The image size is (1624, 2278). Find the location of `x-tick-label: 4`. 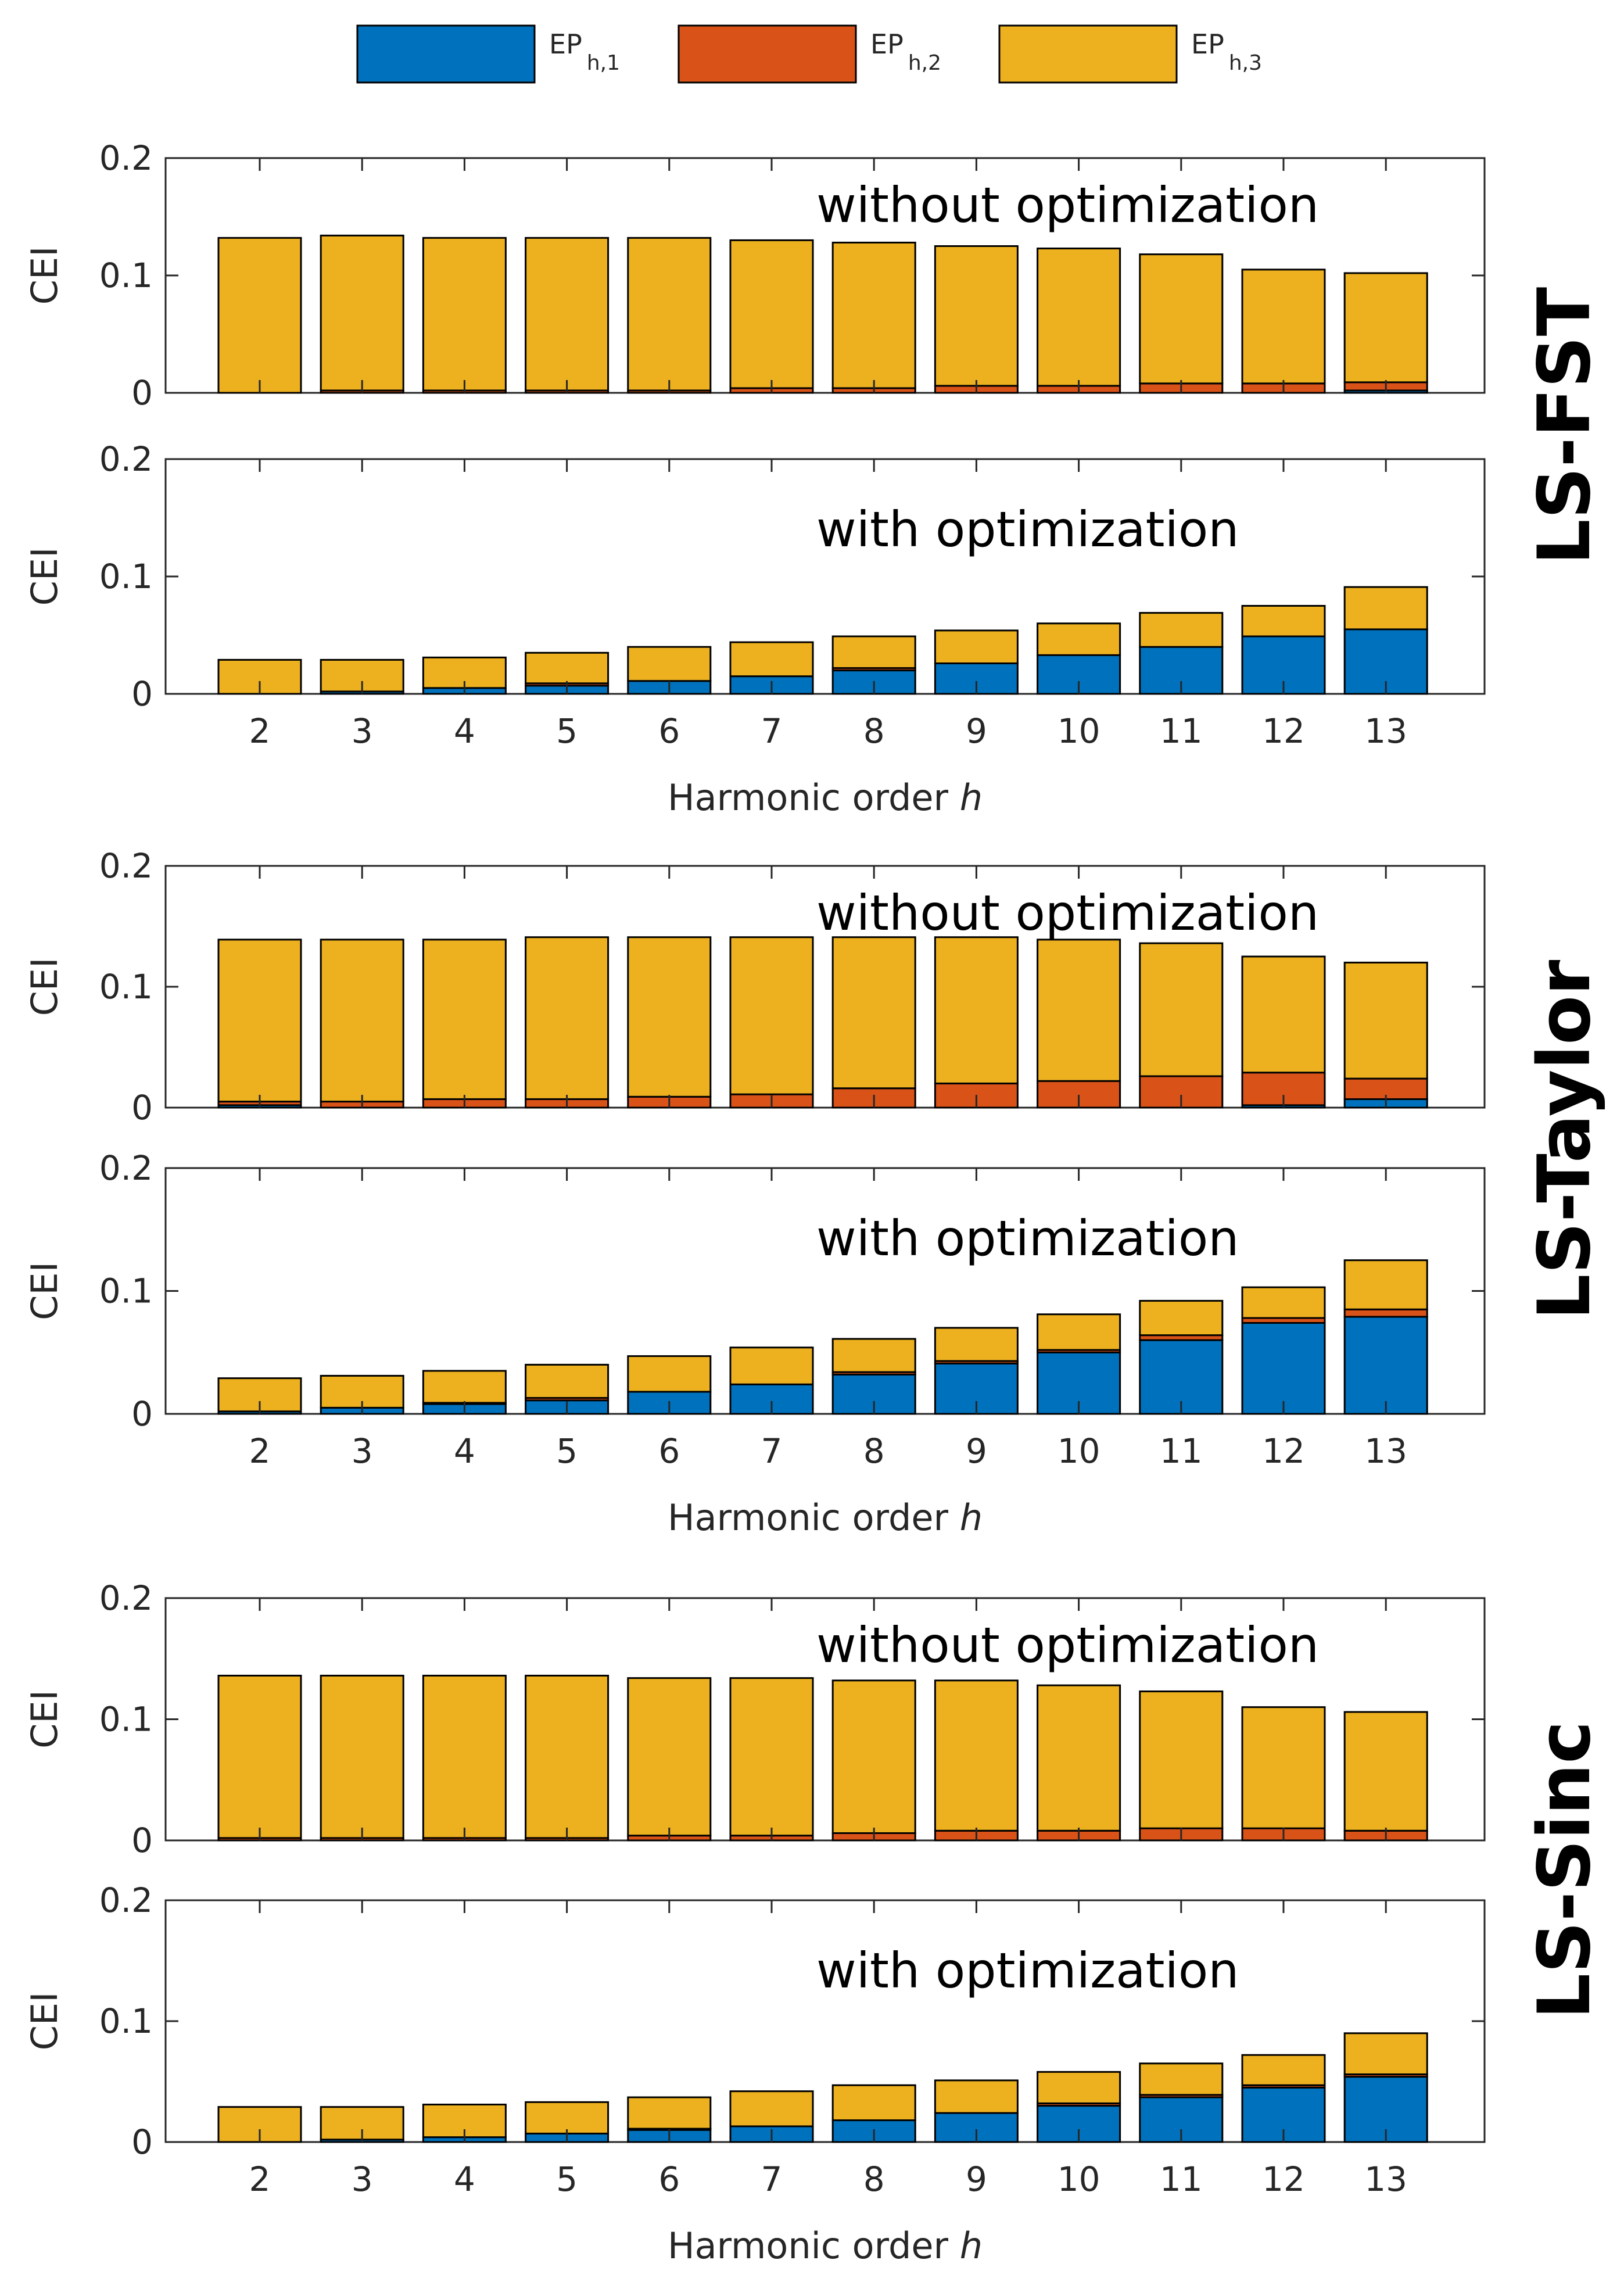

x-tick-label: 4 is located at coordinates (464, 1451).